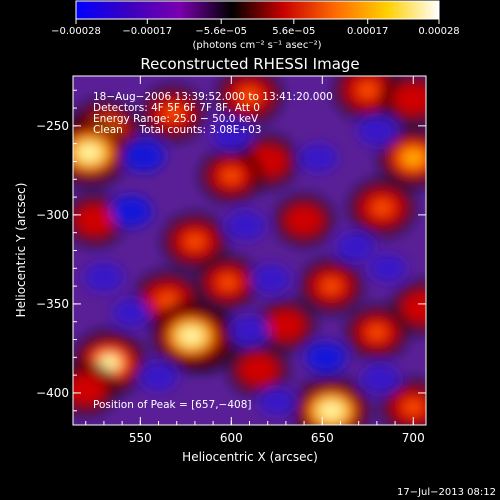 Image resolution: width=500 pixels, height=500 pixels. What do you see at coordinates (21, 250) in the screenshot?
I see `y-axis-label: Heliocentric Y (arcsec)` at bounding box center [21, 250].